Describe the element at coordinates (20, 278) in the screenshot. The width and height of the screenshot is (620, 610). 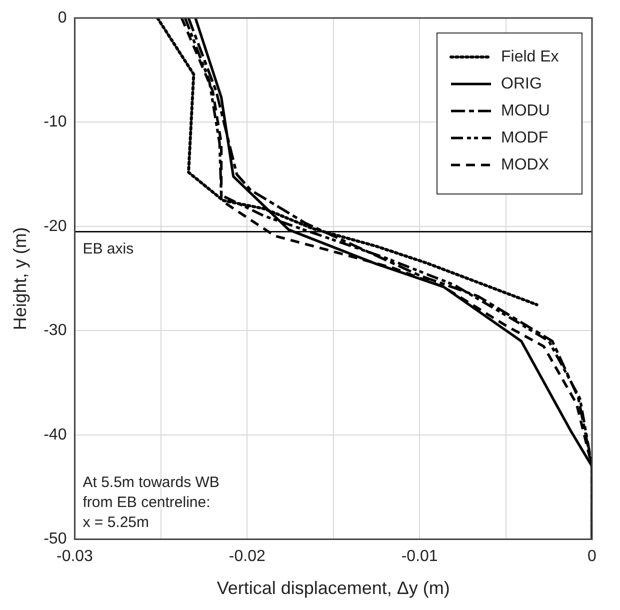
I see `y-axis-title: Height, y (m)` at that location.